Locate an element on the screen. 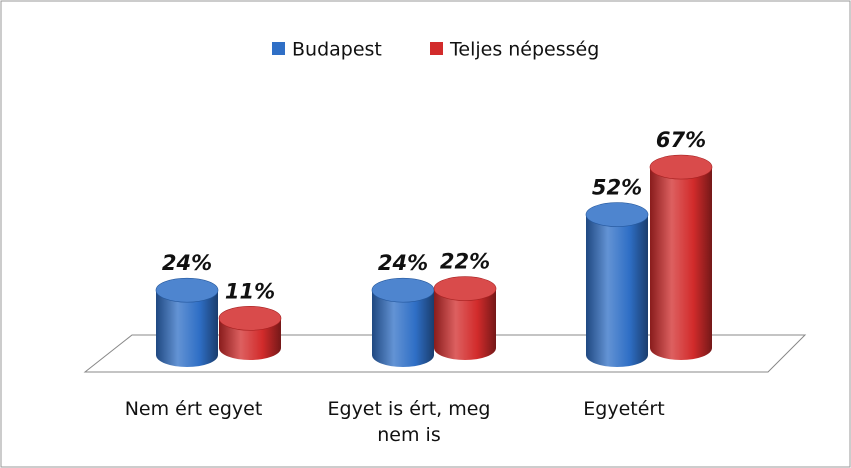 Image resolution: width=851 pixels, height=468 pixels. value-label: 52% is located at coordinates (617, 188).